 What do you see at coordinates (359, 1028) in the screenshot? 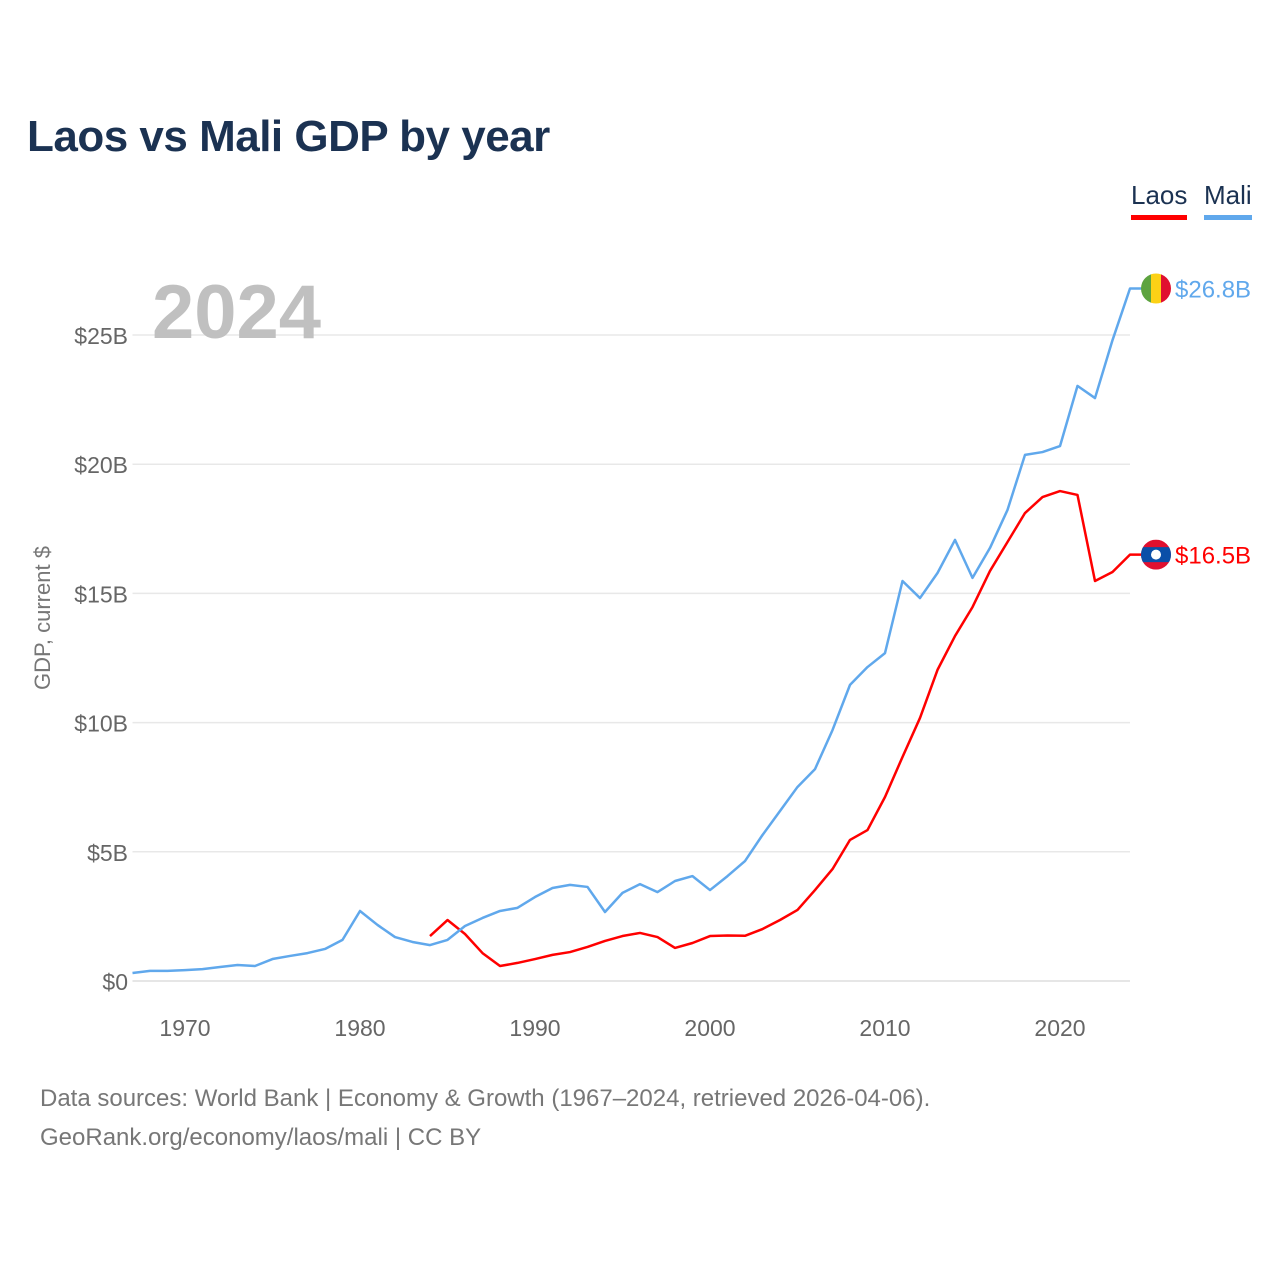
I see `x-tick-label: 1980` at bounding box center [359, 1028].